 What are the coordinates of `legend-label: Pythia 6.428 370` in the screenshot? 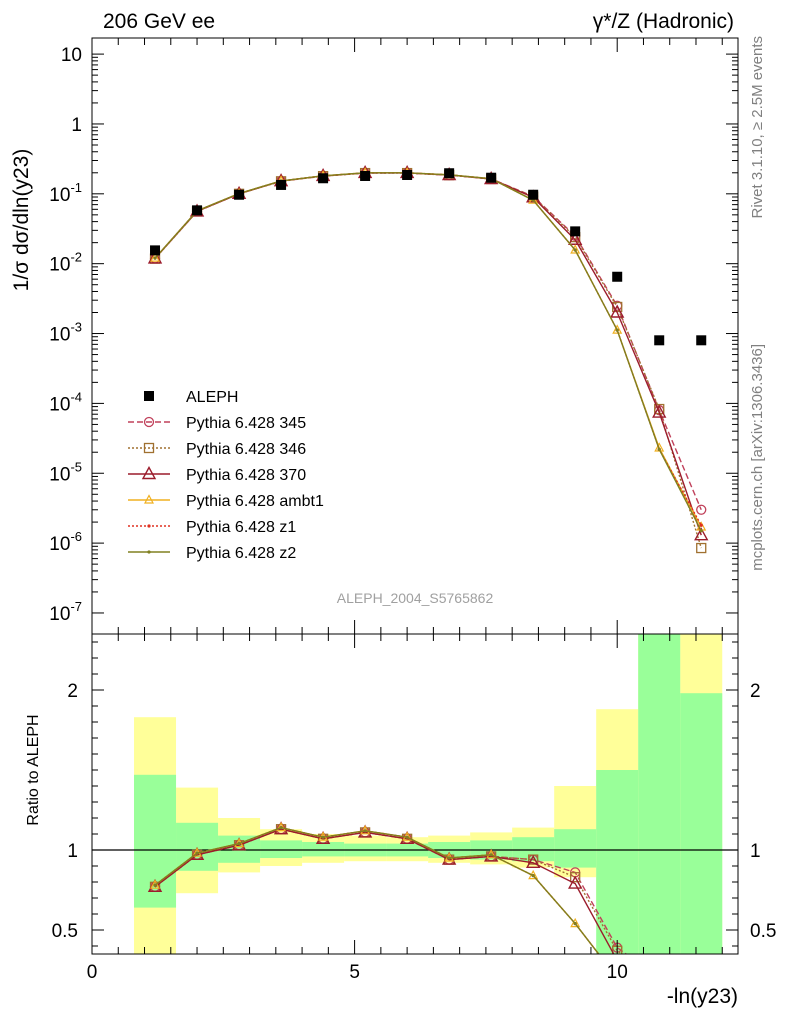 It's located at (246, 475).